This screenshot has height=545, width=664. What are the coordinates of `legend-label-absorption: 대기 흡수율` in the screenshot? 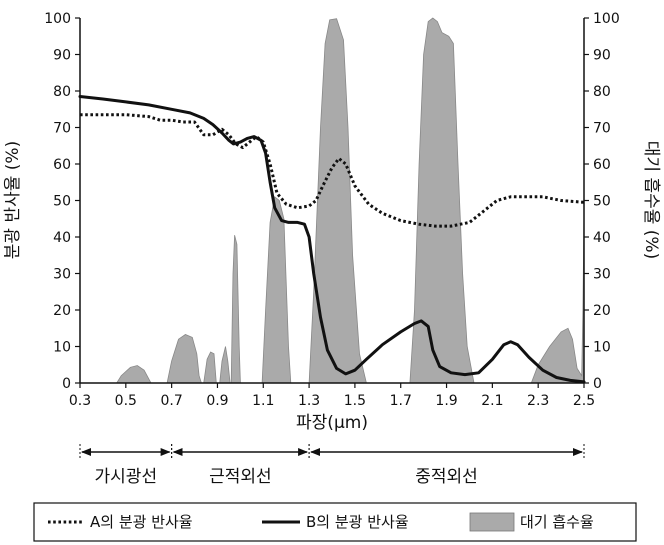 It's located at (557, 522).